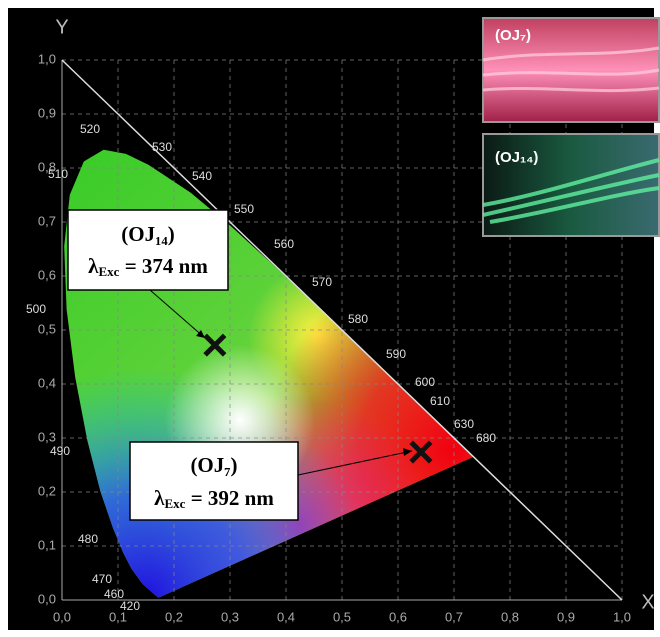 The width and height of the screenshot is (660, 637). I want to click on wavelength-label: 530, so click(162, 147).